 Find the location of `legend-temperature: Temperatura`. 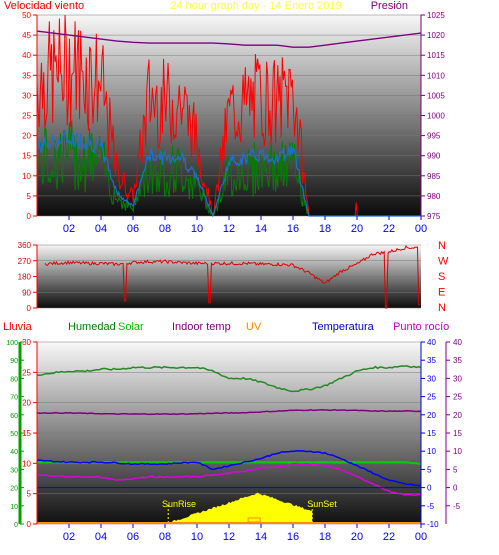

legend-temperature: Temperatura is located at coordinates (343, 327).